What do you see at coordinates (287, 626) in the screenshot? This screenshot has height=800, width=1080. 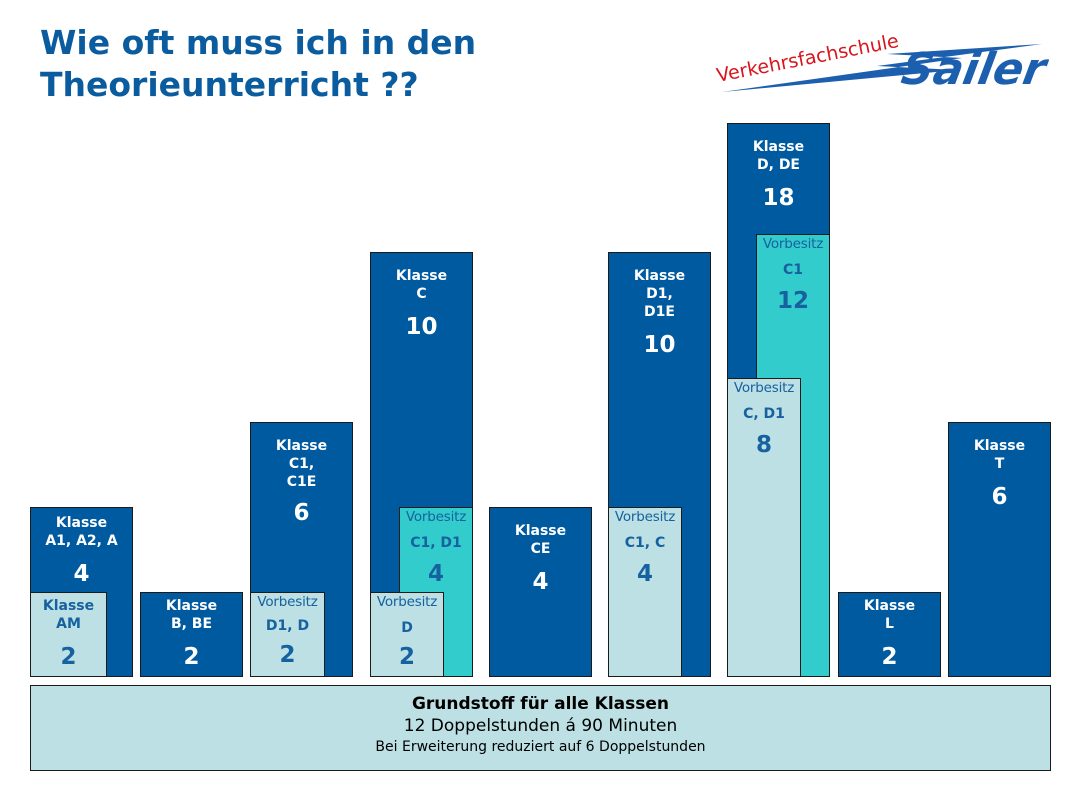 I see `bar-class-names: D1, D` at bounding box center [287, 626].